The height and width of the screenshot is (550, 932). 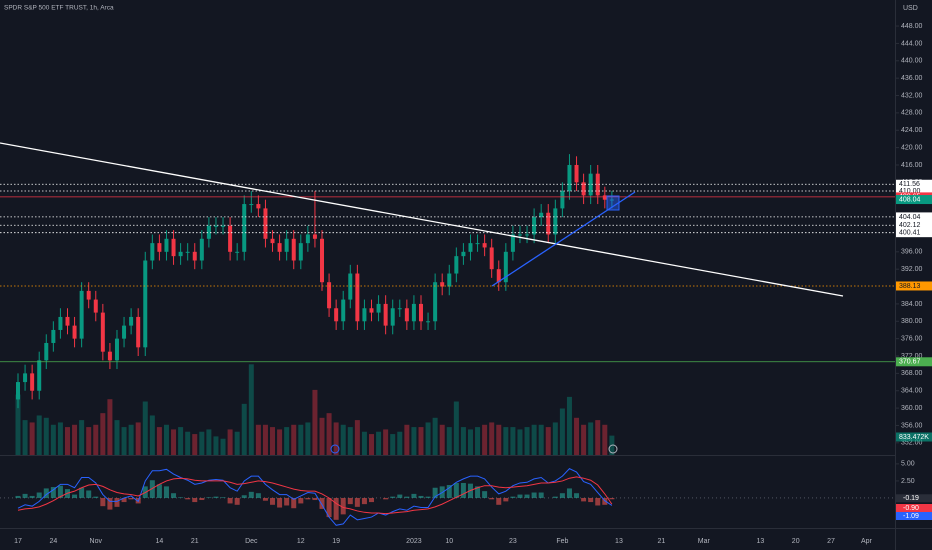 I want to click on x-tick-label: Feb, so click(x=562, y=541).